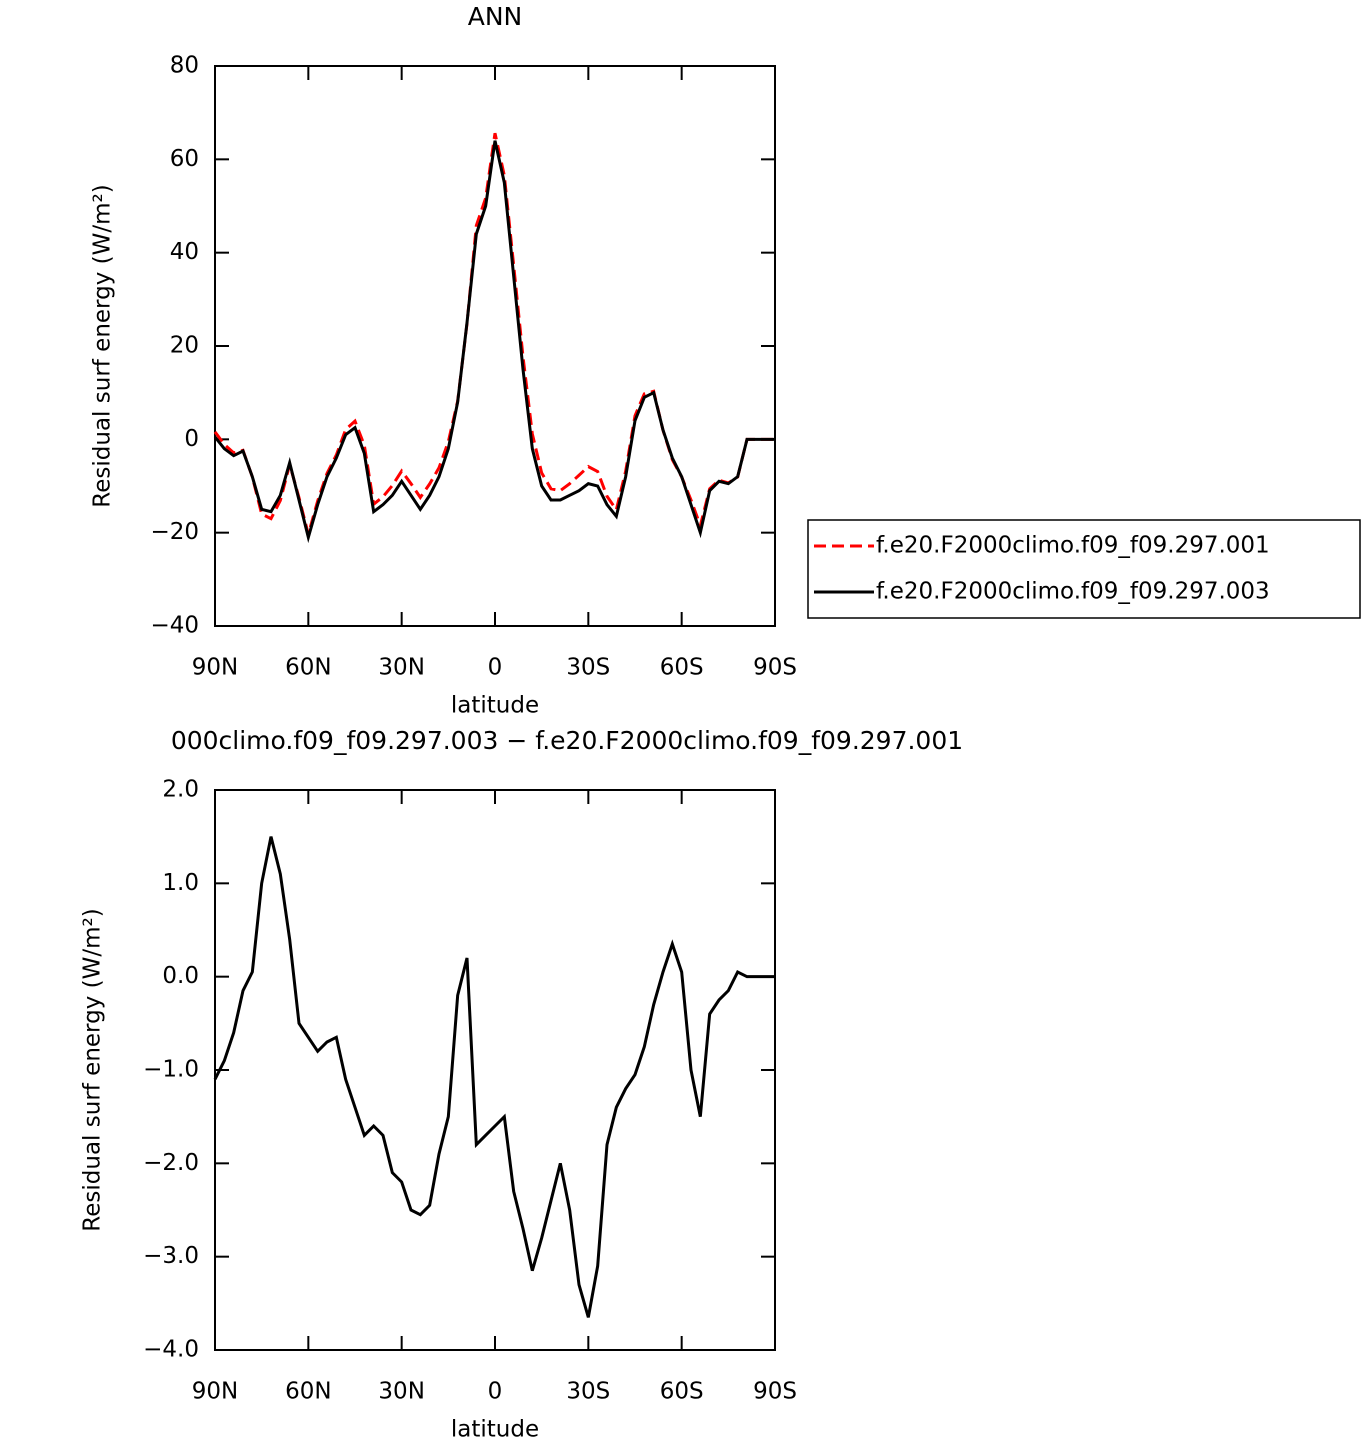  What do you see at coordinates (171, 1256) in the screenshot?
I see `y-tick-label: −3.0` at bounding box center [171, 1256].